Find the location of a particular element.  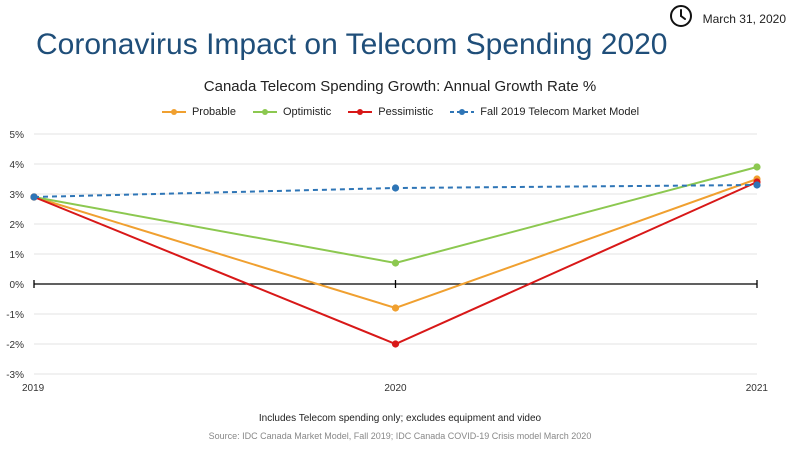

y-tick-label: -2% is located at coordinates (15, 345).